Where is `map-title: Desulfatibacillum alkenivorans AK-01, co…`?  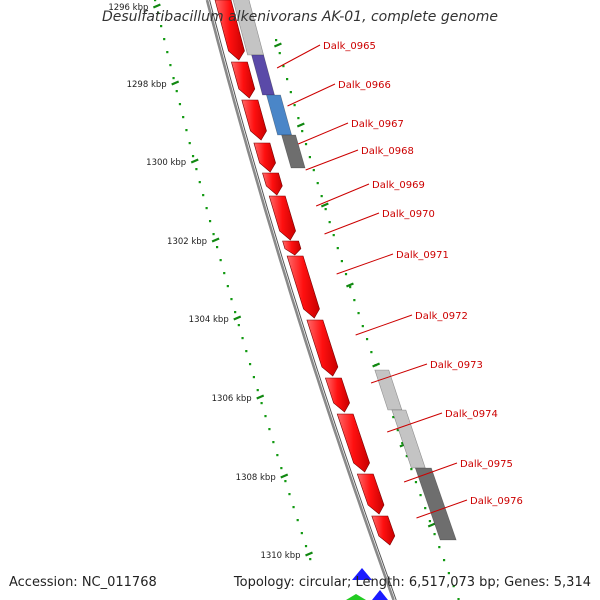 map-title: Desulfatibacillum alkenivorans AK-01, co… is located at coordinates (300, 17).